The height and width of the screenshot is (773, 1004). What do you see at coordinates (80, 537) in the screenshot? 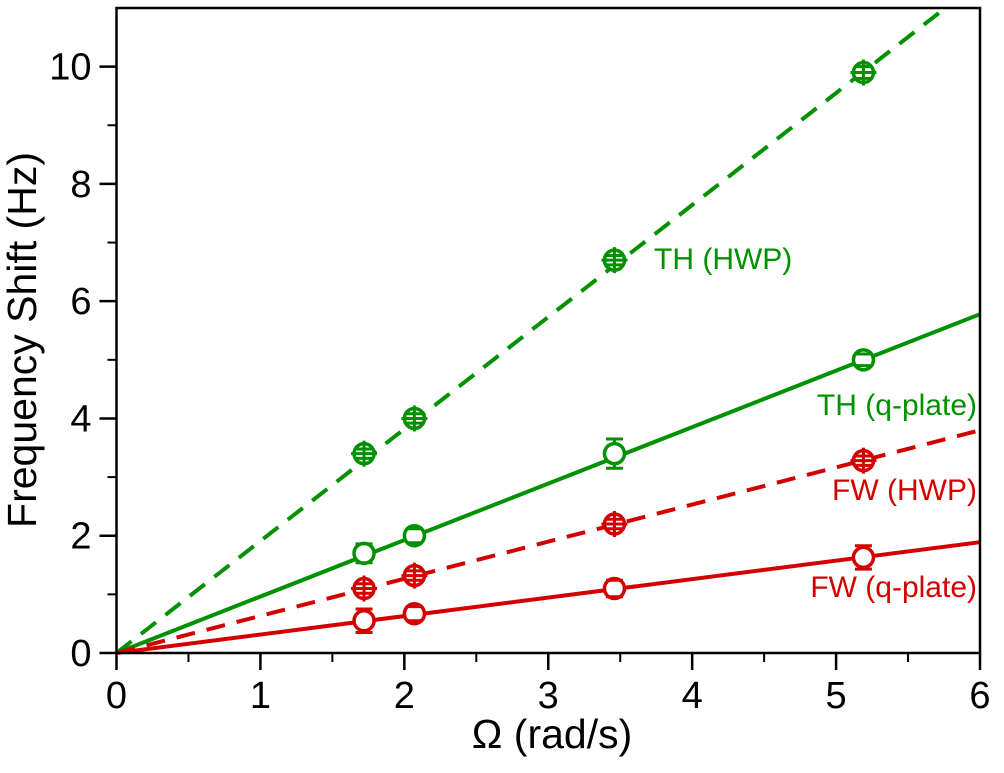
I see `y-tick-label: 2` at bounding box center [80, 537].